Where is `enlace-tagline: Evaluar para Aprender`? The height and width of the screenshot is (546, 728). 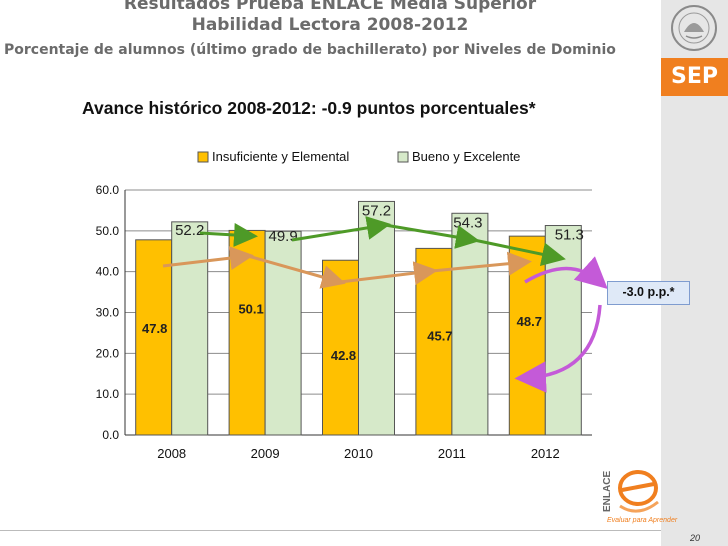 enlace-tagline: Evaluar para Aprender is located at coordinates (642, 520).